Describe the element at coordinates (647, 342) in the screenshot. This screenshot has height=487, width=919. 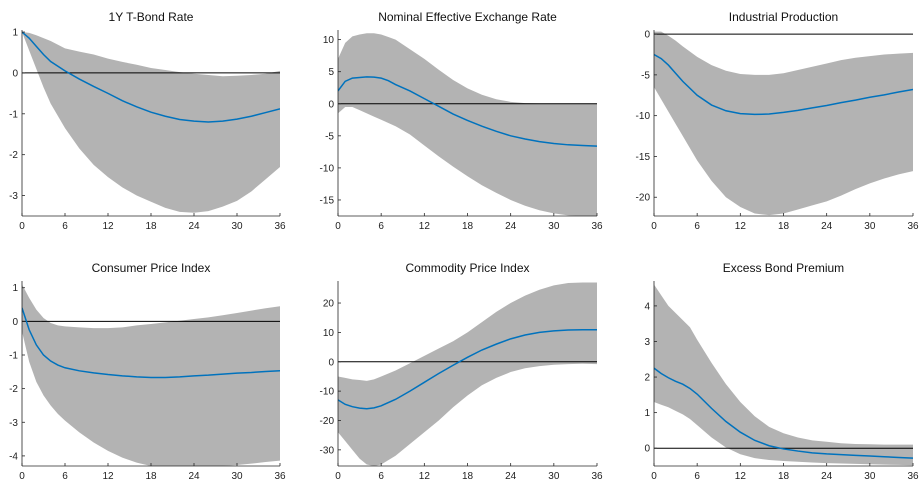
I see `y-tick-label: 3` at that location.